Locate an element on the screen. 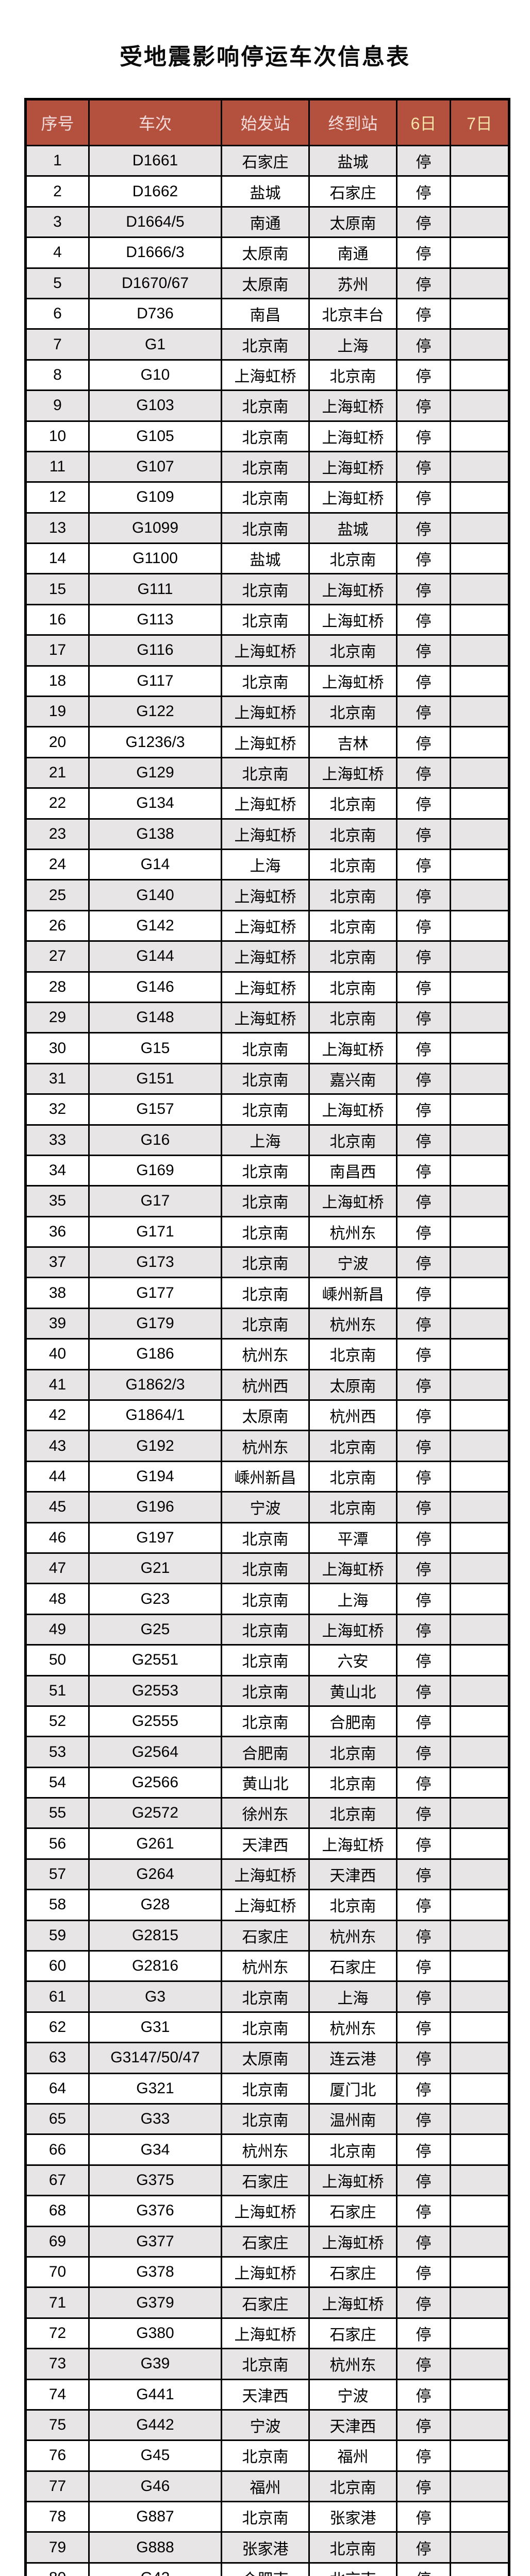 The height and width of the screenshot is (2576, 530). train-no: G379 is located at coordinates (155, 2302).